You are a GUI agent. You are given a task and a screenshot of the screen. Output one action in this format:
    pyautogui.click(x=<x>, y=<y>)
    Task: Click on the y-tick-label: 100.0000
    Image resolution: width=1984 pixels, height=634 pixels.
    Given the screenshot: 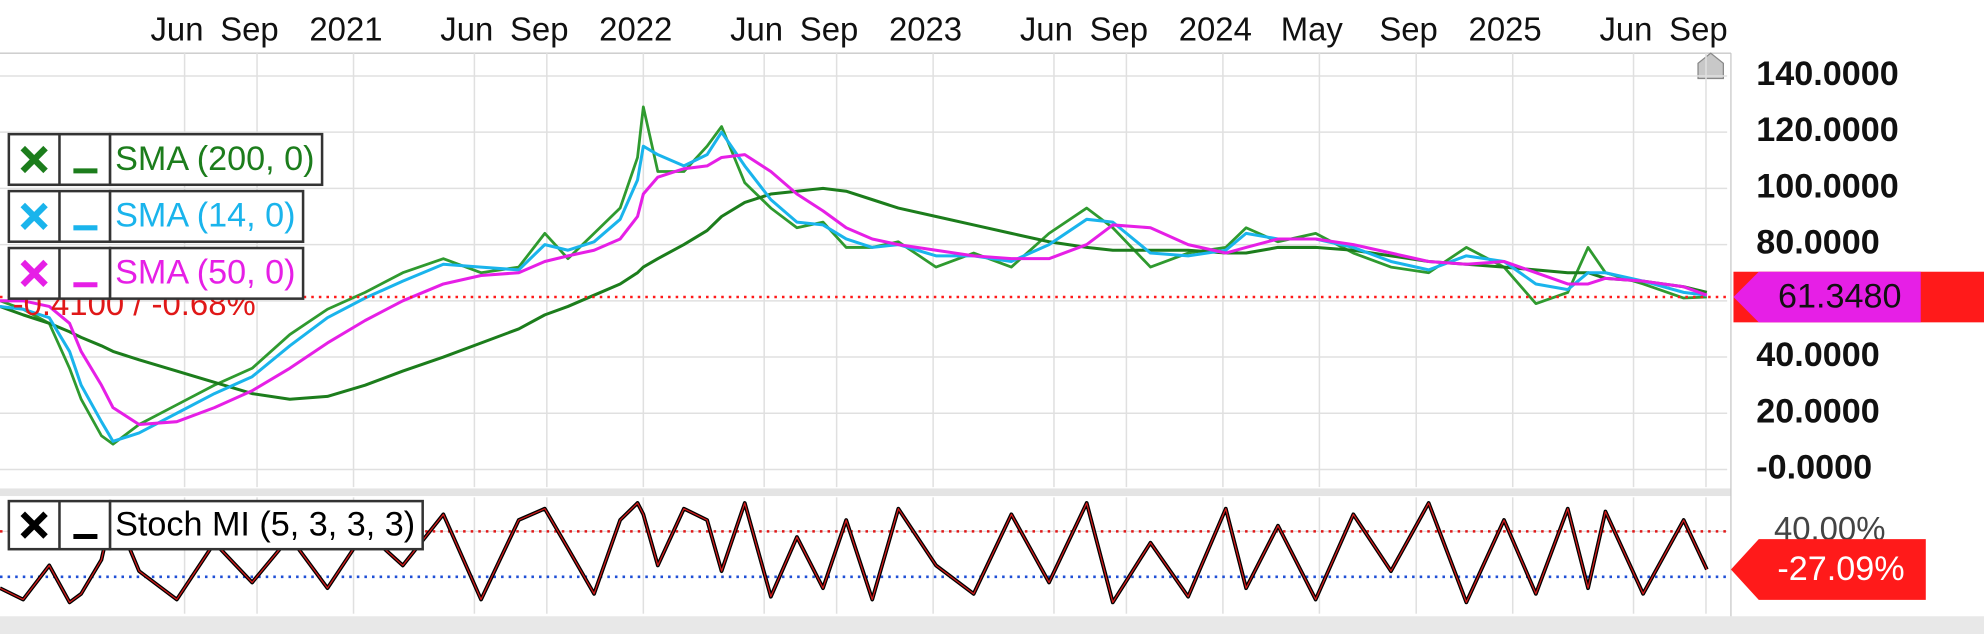 What is the action you would take?
    pyautogui.click(x=1827, y=186)
    